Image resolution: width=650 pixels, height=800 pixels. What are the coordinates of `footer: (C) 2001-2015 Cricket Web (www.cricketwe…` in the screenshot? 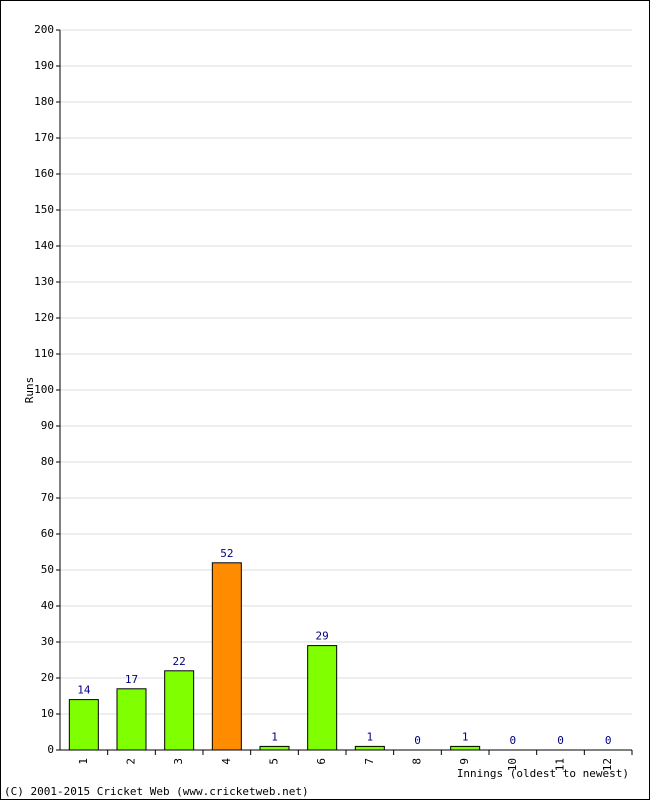 It's located at (156, 791).